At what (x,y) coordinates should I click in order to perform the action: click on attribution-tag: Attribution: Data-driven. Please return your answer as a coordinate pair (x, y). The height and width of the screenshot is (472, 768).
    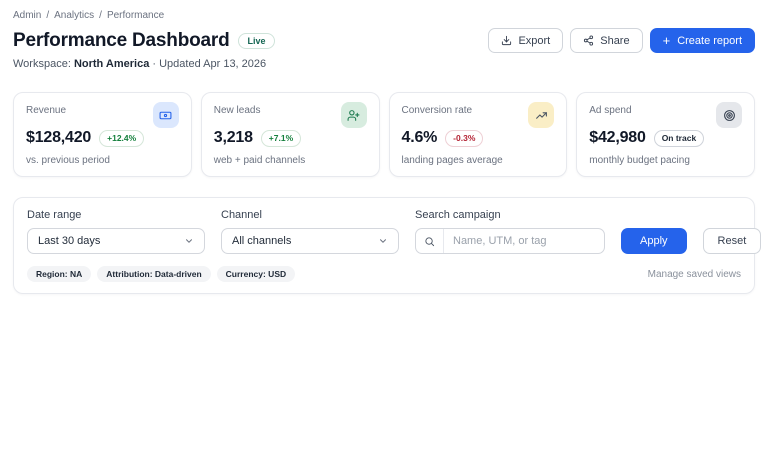
    Looking at the image, I should click on (154, 274).